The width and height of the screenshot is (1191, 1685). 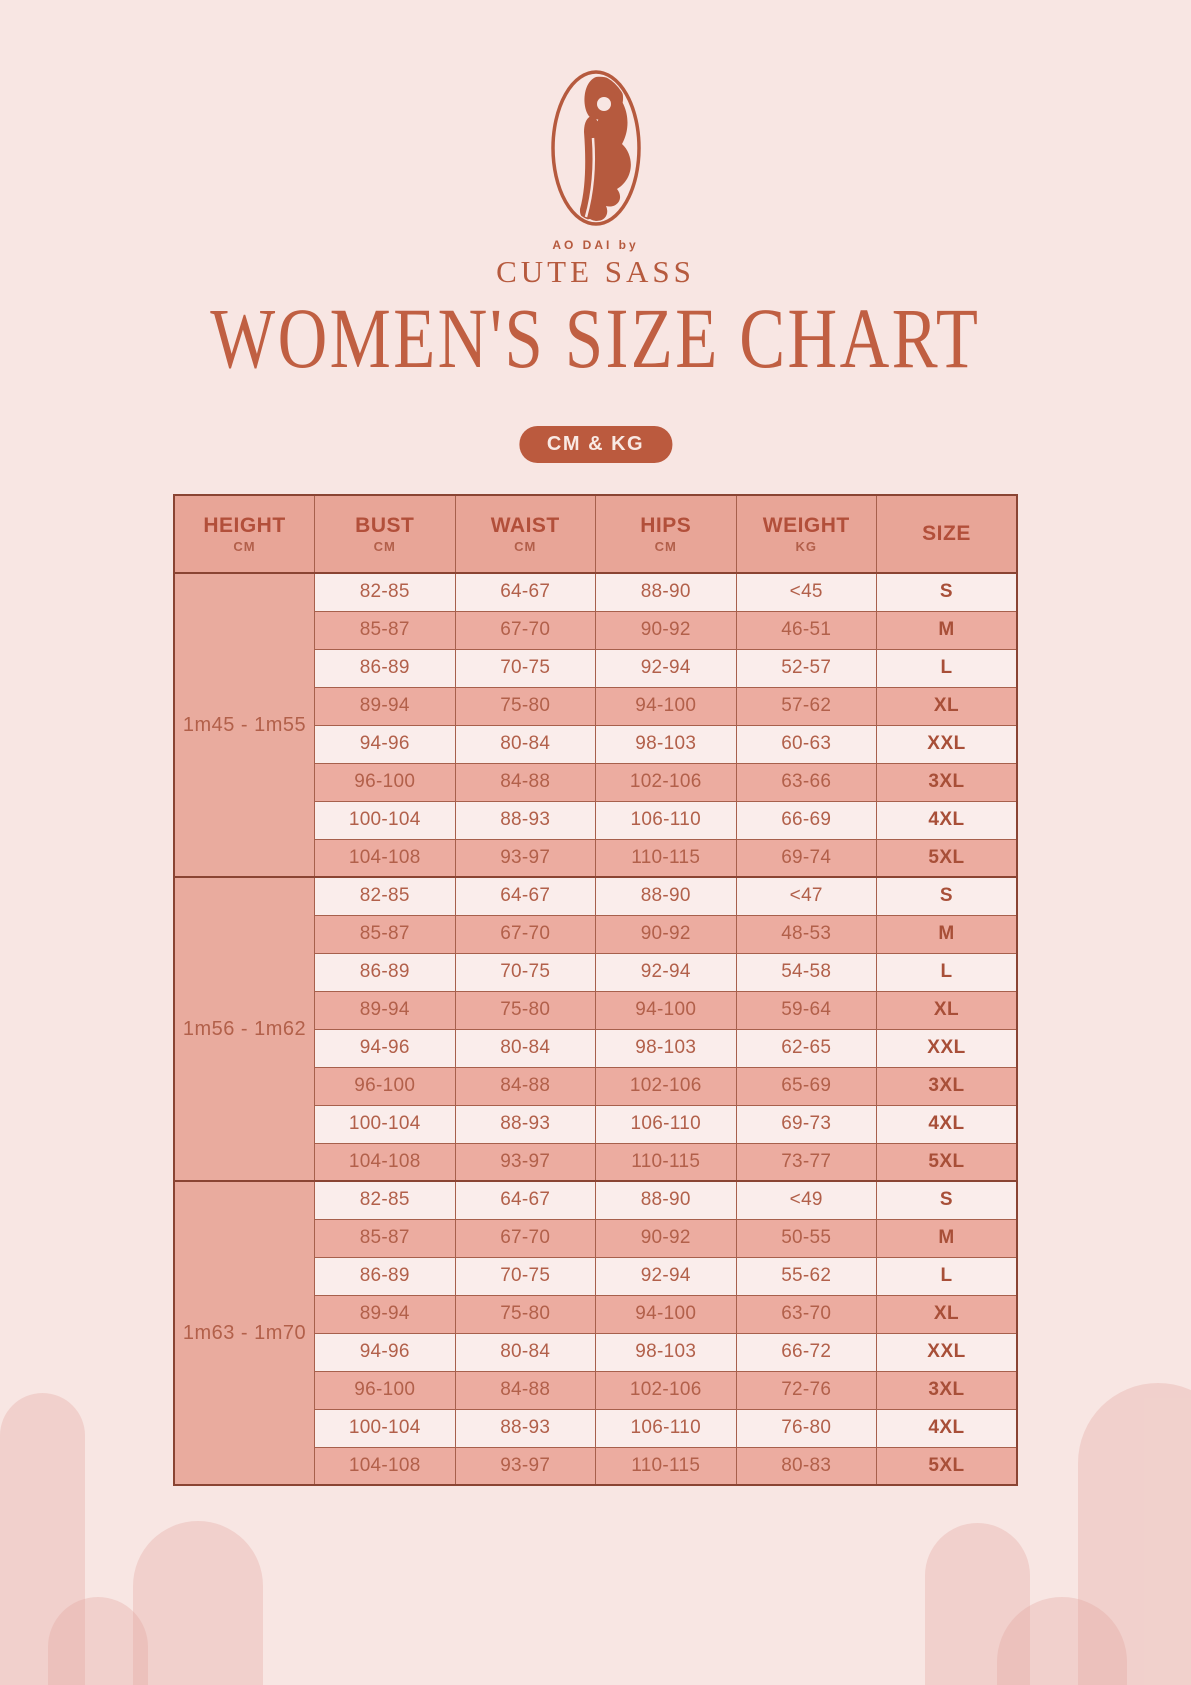 What do you see at coordinates (596, 858) in the screenshot?
I see `size-row: 104-108 93-97 110-115 69-74 5XL` at bounding box center [596, 858].